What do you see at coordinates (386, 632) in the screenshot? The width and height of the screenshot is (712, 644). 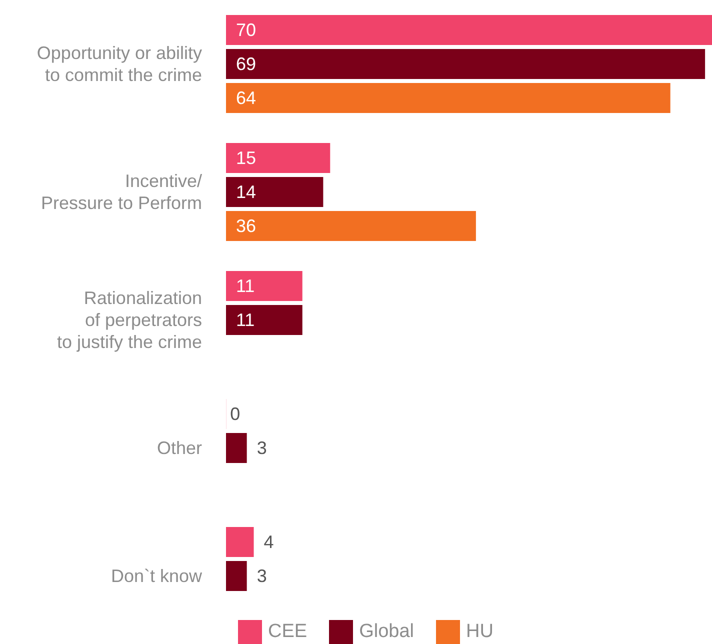 I see `legend-label: Global` at bounding box center [386, 632].